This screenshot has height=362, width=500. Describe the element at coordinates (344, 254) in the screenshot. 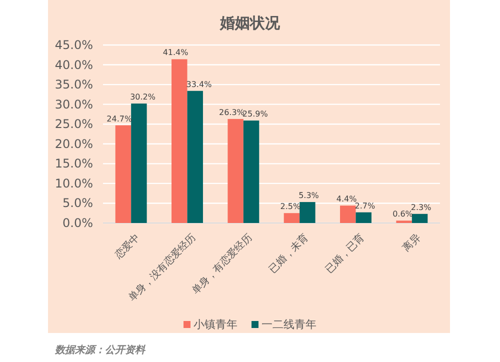

I see `x-tick-label: 已婚，已育` at that location.